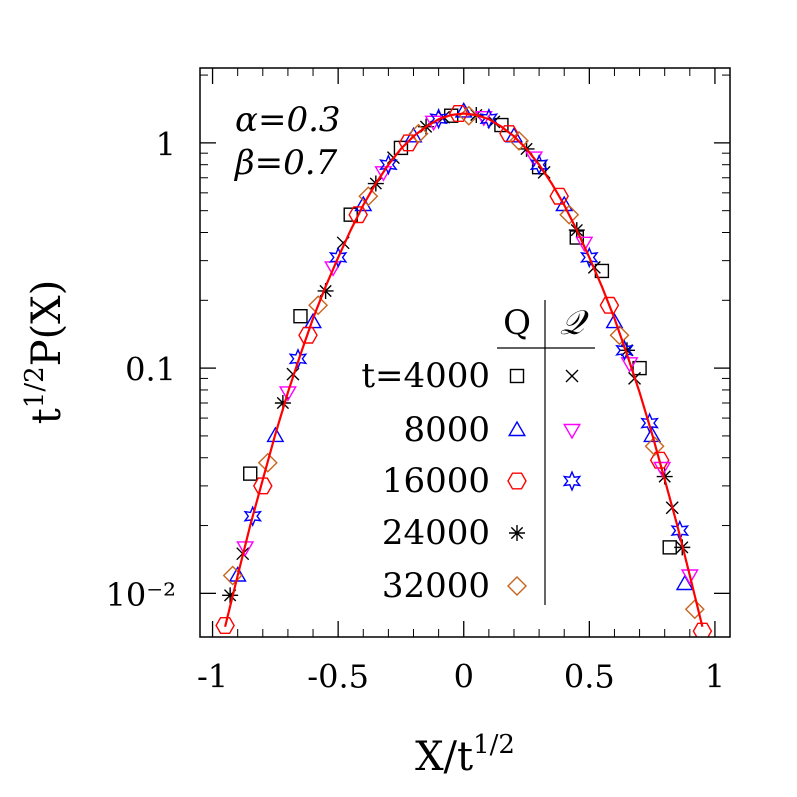  Describe the element at coordinates (141, 595) in the screenshot. I see `y-tick-label: 10⁻²` at that location.